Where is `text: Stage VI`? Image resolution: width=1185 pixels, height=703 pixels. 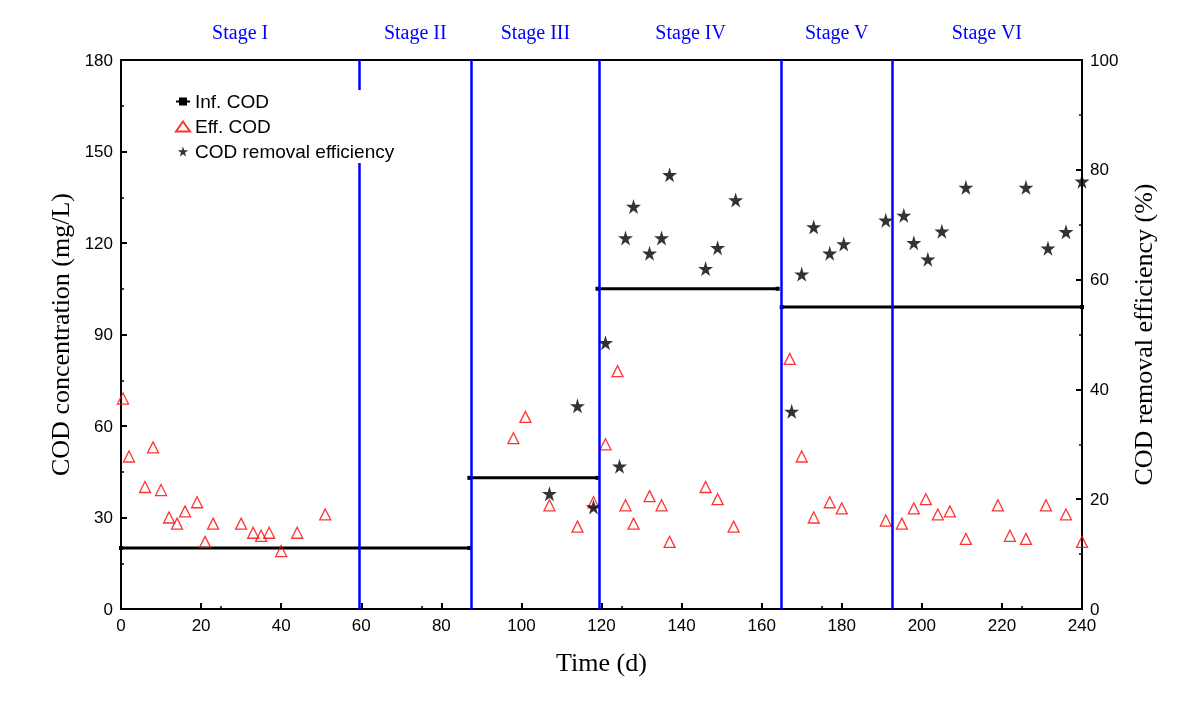 text: Stage VI is located at coordinates (986, 32).